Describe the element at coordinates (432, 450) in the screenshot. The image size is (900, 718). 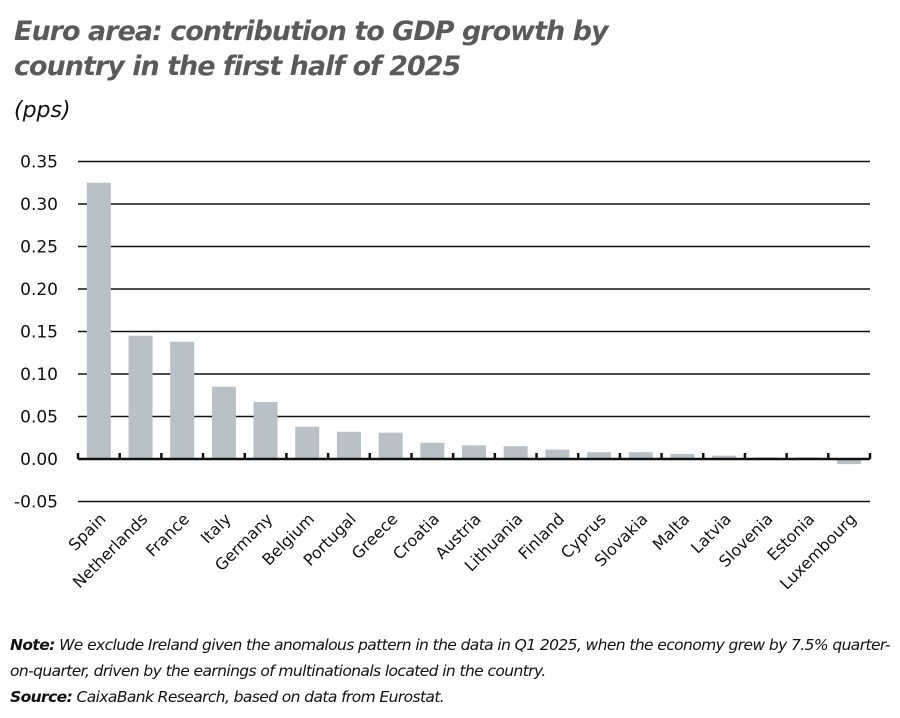
I see `bar-croatia` at that location.